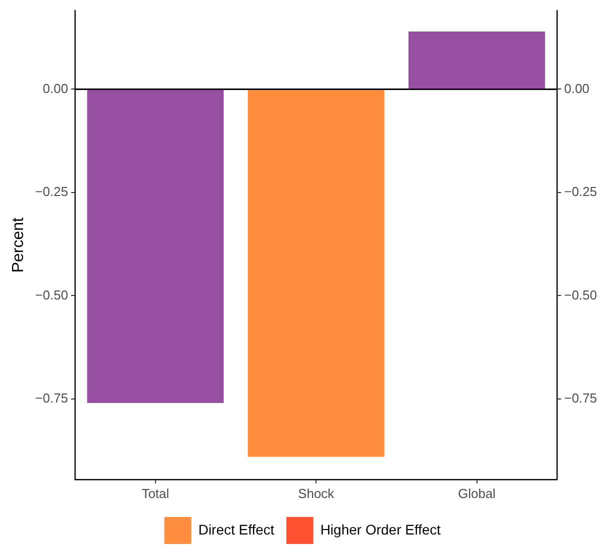  Describe the element at coordinates (581, 398) in the screenshot. I see `y2-tick-label: −0.75` at that location.